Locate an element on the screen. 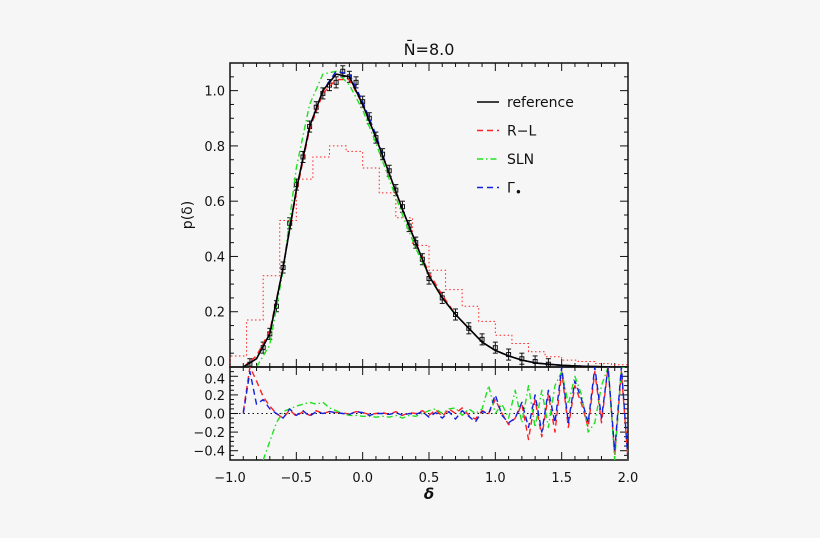 The image size is (820, 538). y-tick-label: 0.6 is located at coordinates (214, 202).